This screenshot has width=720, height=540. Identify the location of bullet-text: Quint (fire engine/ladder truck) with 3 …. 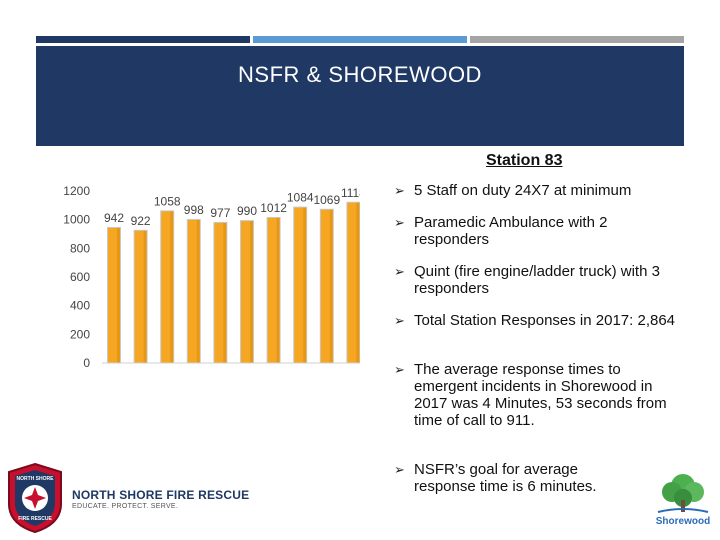
(537, 280).